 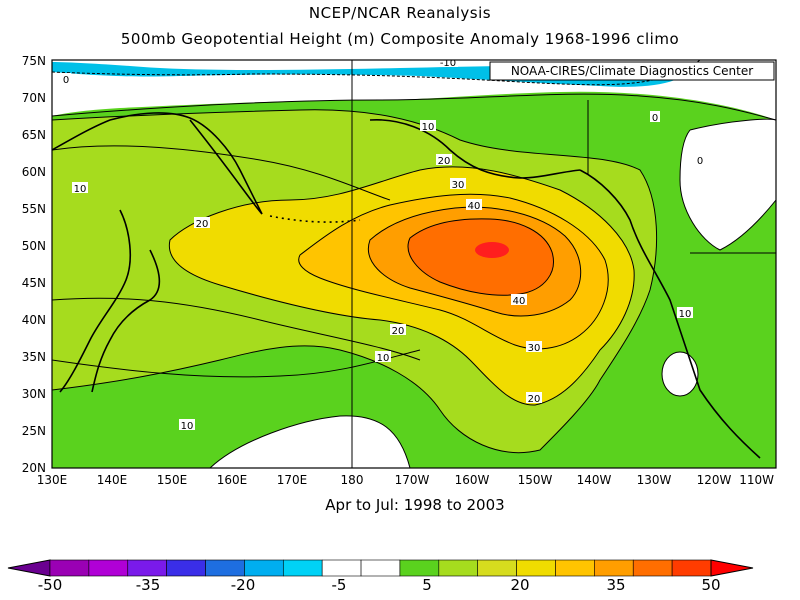 I want to click on lat-label: 55N, so click(x=34, y=209).